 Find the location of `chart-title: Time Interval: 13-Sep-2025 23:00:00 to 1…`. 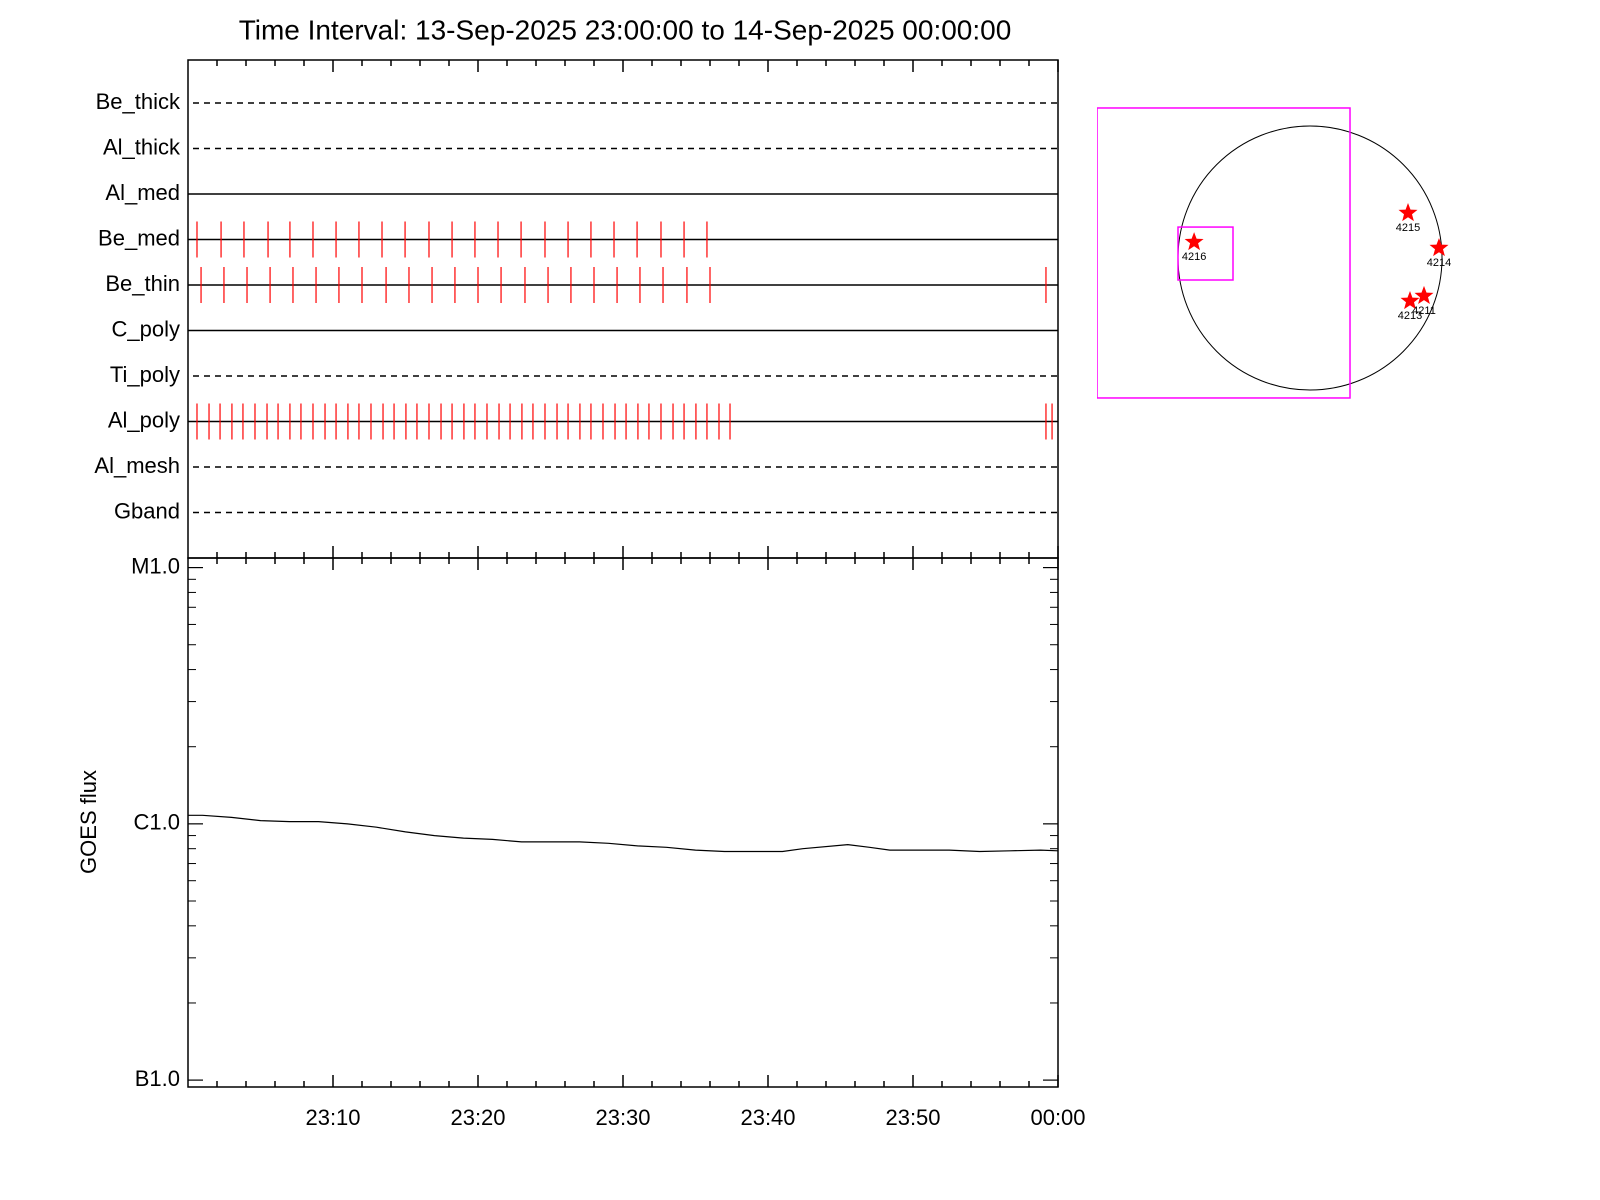

chart-title: Time Interval: 13-Sep-2025 23:00:00 to 1… is located at coordinates (625, 29).